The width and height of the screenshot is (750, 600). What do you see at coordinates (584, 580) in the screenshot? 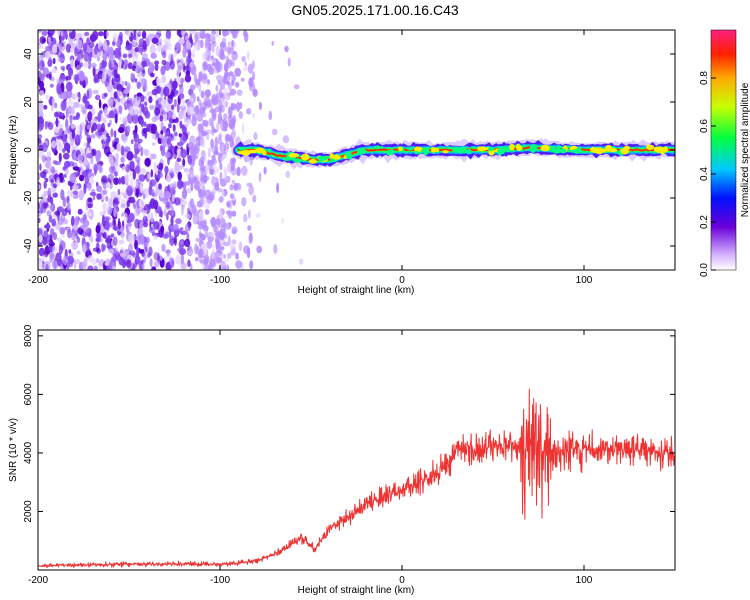
I see `x-tick-label: 100` at bounding box center [584, 580].